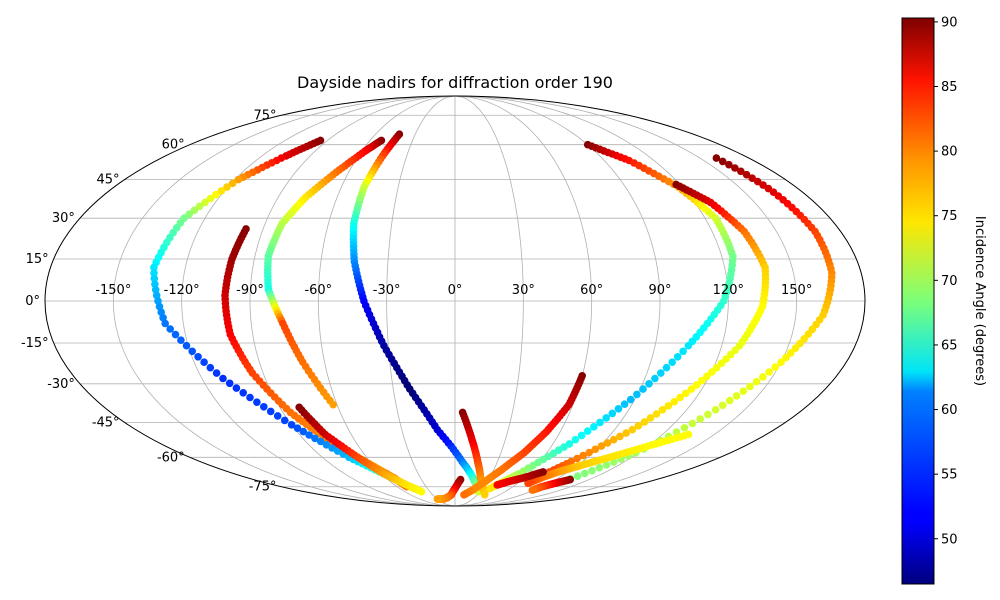 The image size is (1000, 600). I want to click on longitude-tick-label: 120°, so click(728, 290).